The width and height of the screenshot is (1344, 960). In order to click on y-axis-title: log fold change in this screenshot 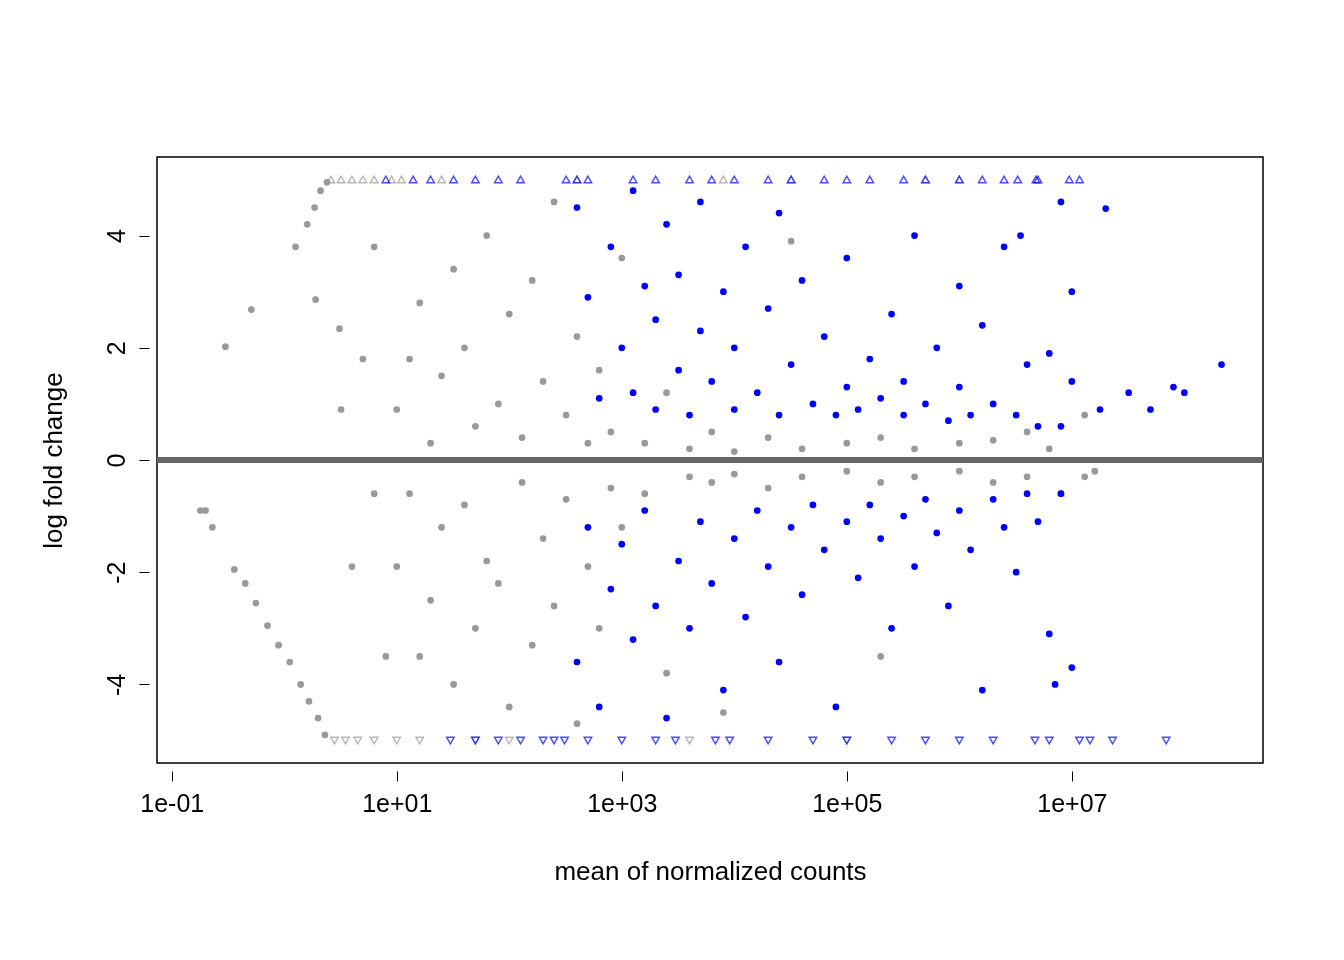, I will do `click(52, 460)`.